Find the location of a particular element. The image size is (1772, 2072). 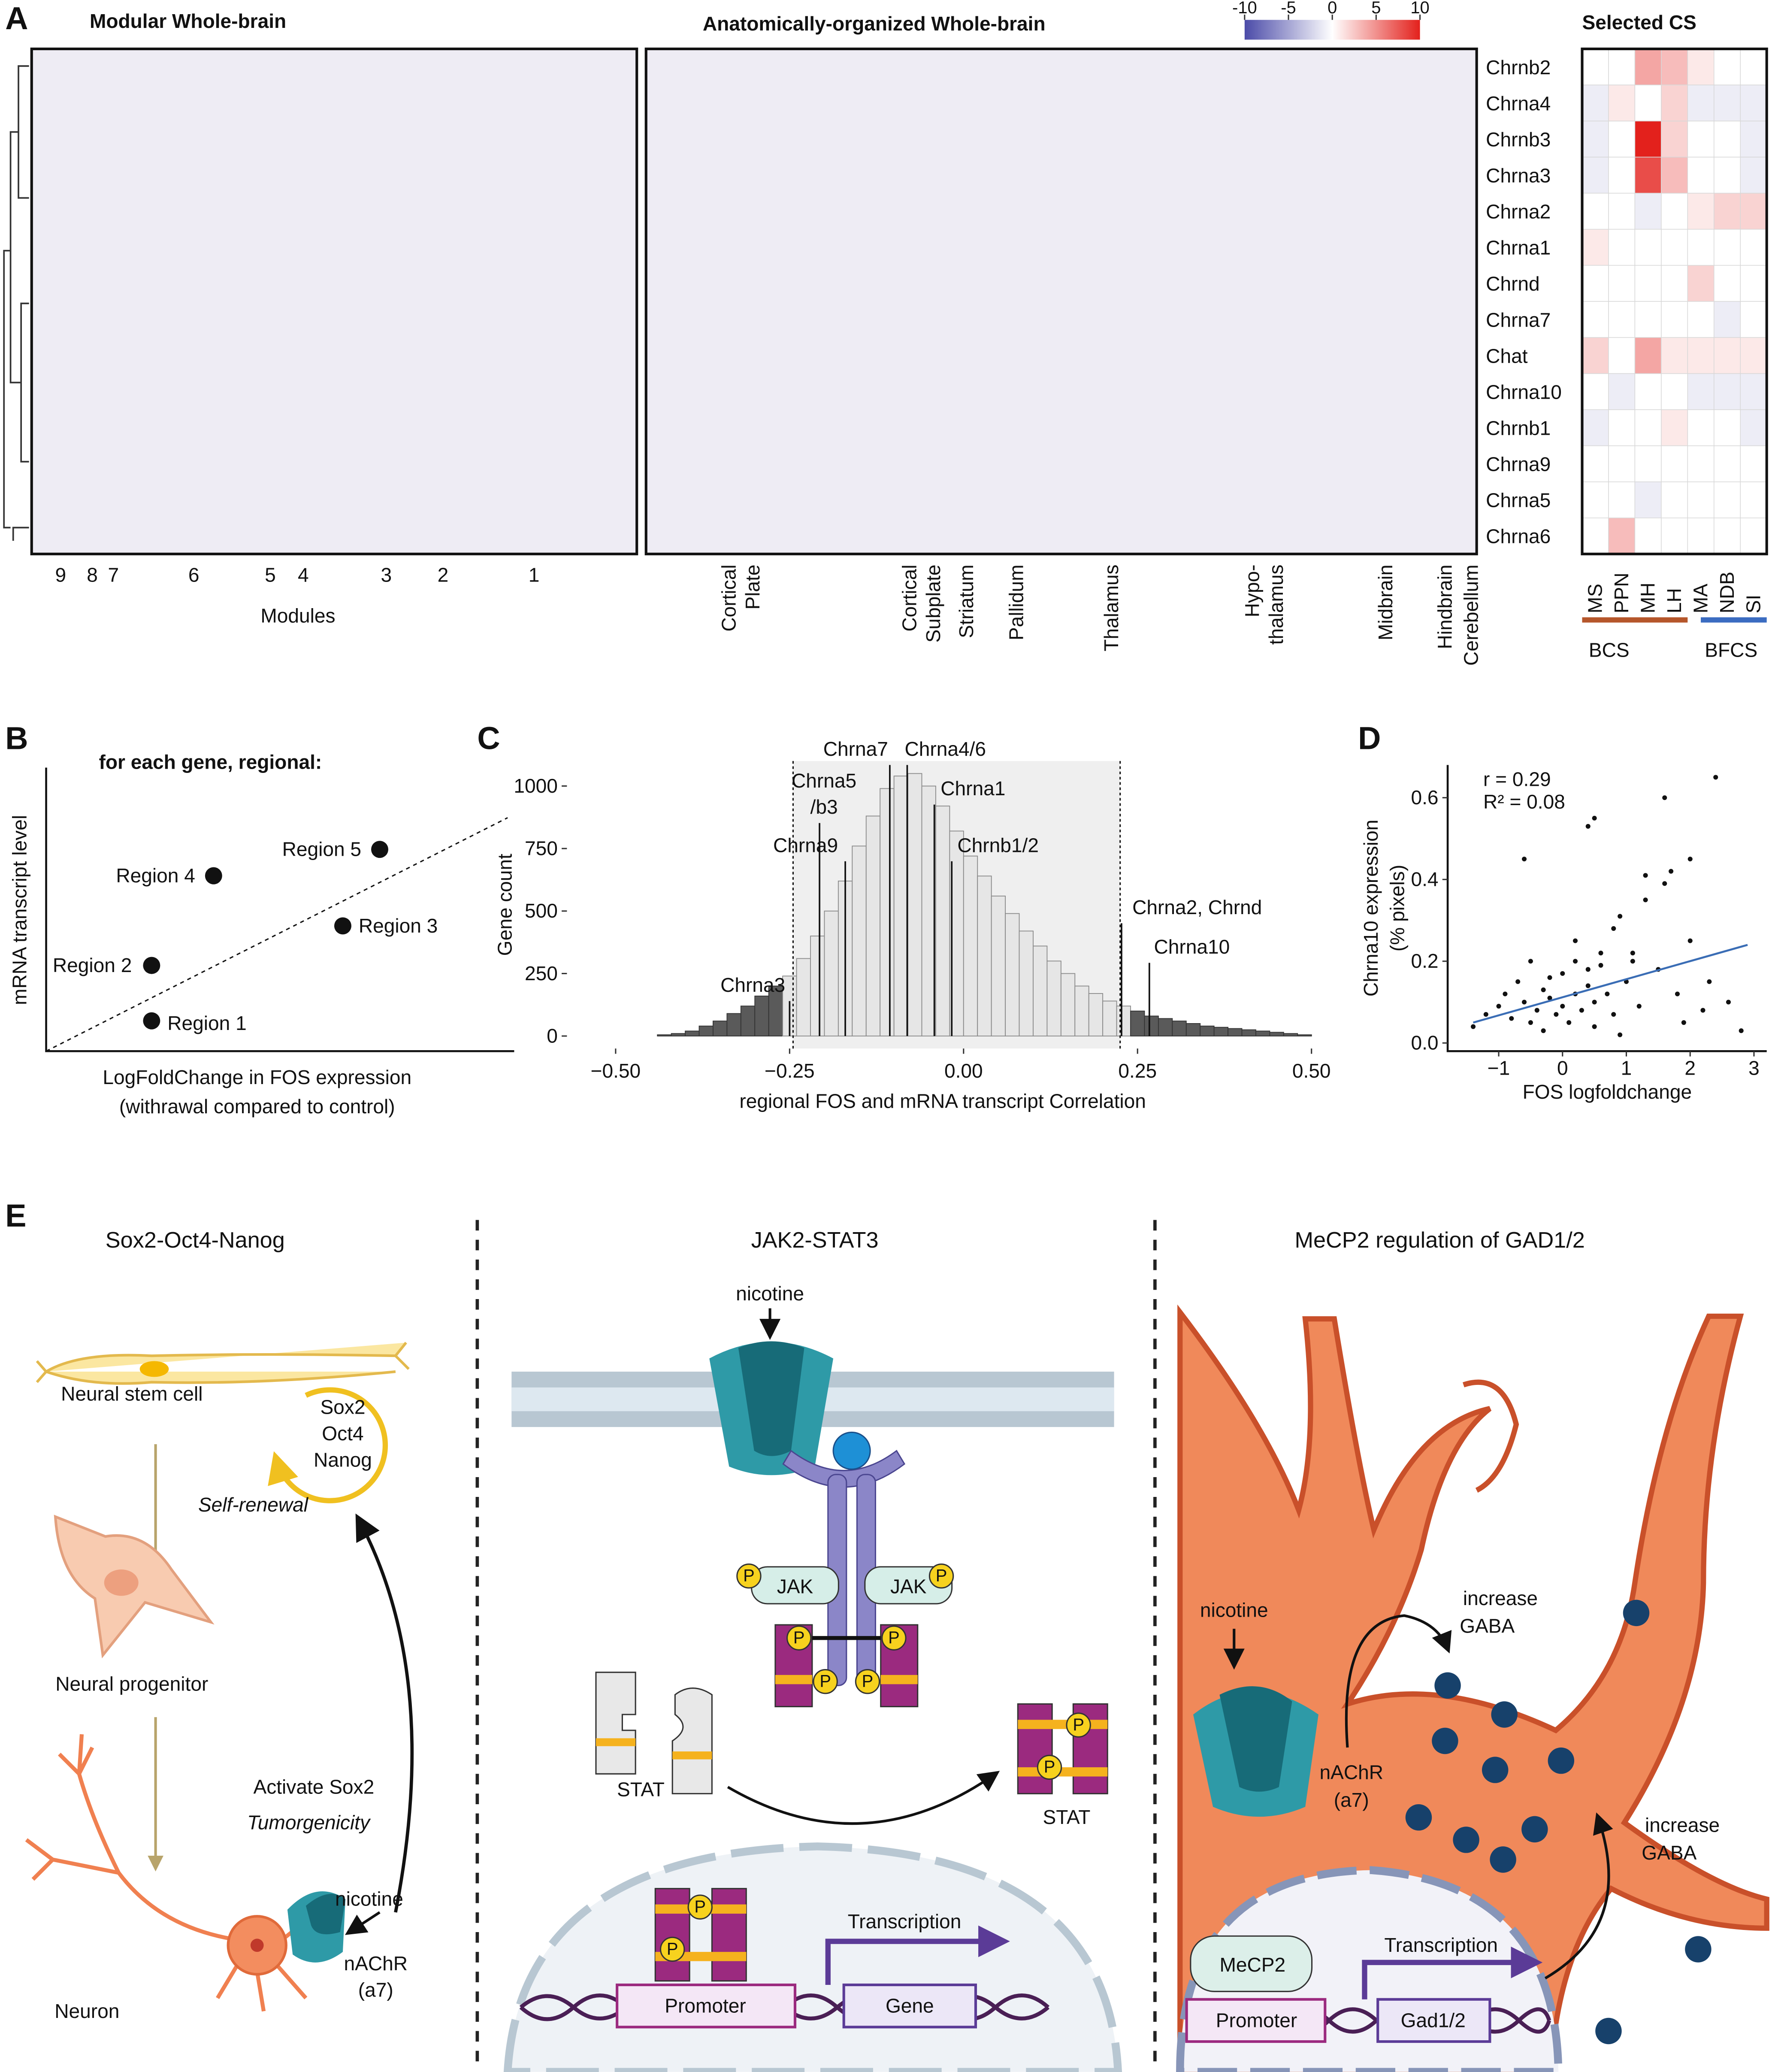

gene is located at coordinates (909, 2006).